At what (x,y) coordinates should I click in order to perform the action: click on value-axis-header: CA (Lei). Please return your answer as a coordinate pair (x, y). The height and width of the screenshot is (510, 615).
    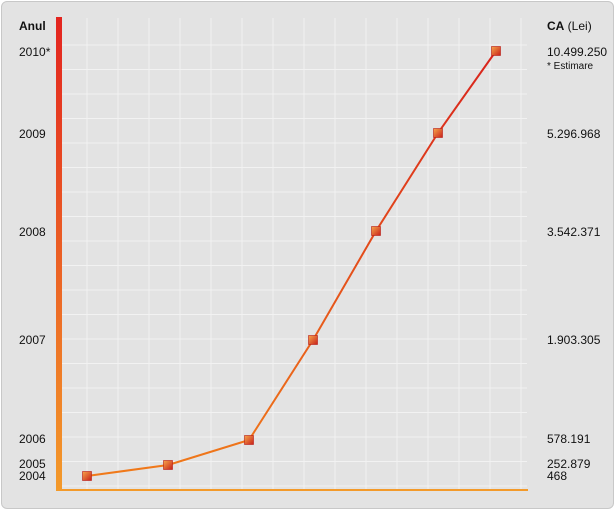
    Looking at the image, I should click on (569, 26).